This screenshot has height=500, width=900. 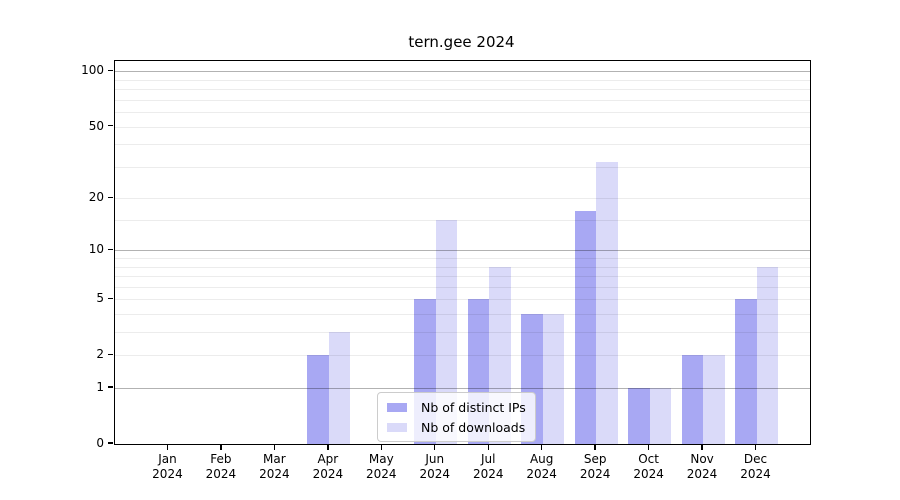 What do you see at coordinates (585, 327) in the screenshot?
I see `bar-distinct-ips-sep` at bounding box center [585, 327].